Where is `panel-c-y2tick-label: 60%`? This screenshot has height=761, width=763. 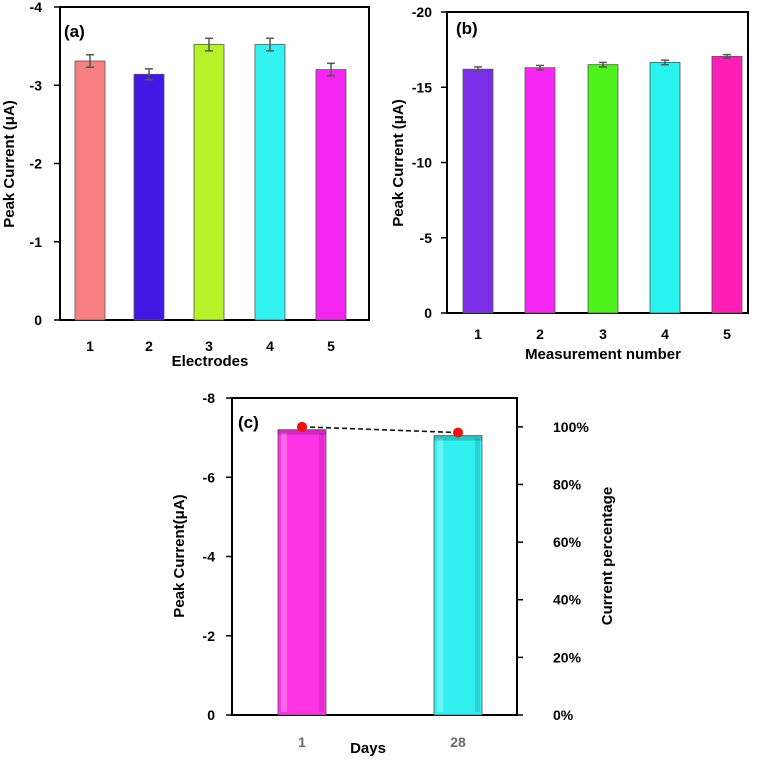 panel-c-y2tick-label: 60% is located at coordinates (567, 542).